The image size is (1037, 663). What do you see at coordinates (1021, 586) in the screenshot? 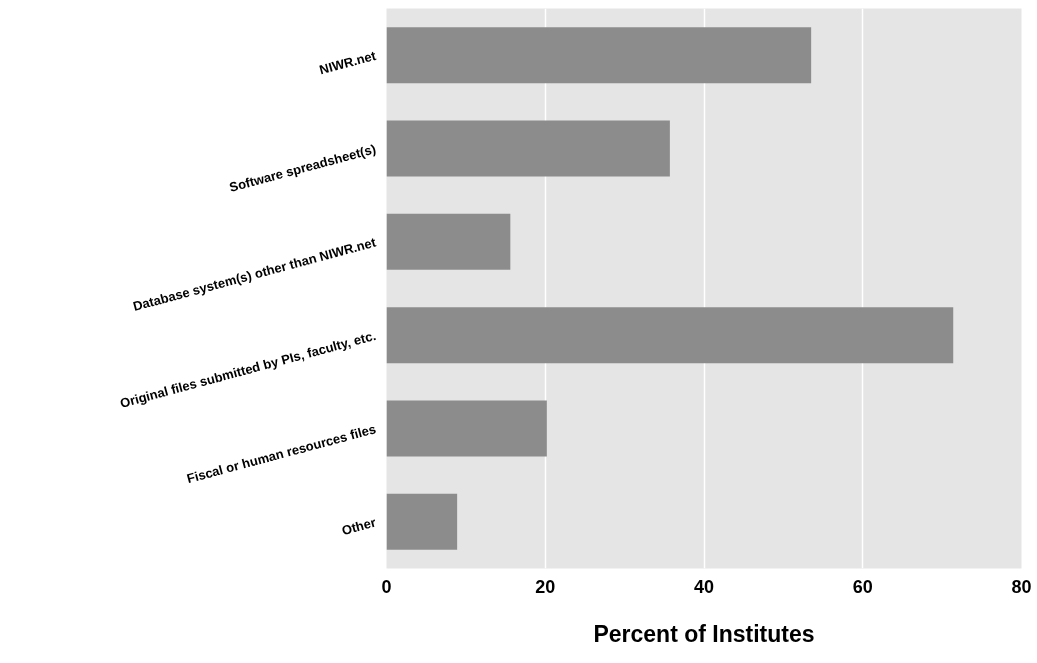
I see `x-tick-label: 80` at bounding box center [1021, 586].